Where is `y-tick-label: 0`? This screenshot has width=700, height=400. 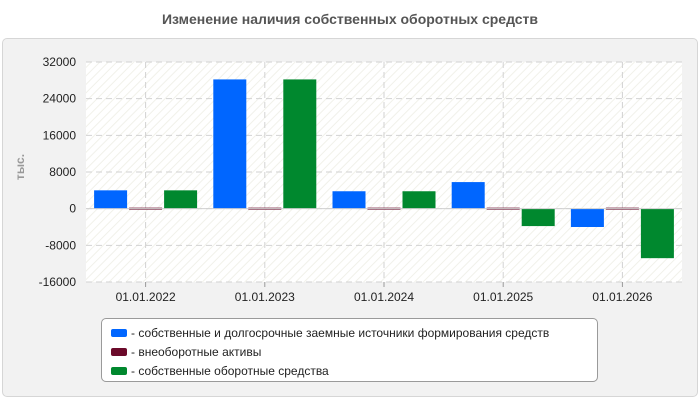 y-tick-label: 0 is located at coordinates (72, 209).